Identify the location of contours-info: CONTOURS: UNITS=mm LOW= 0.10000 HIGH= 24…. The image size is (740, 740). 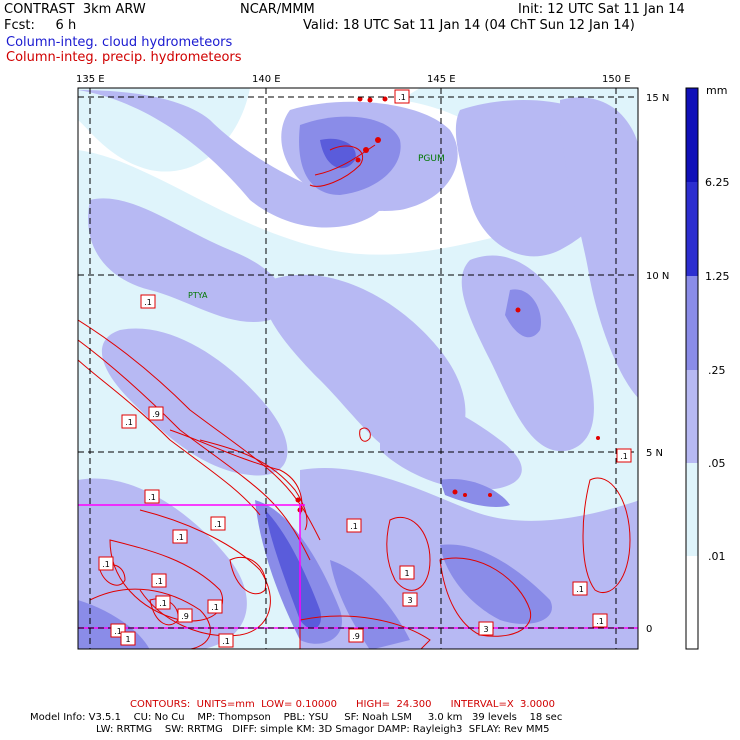
(343, 704).